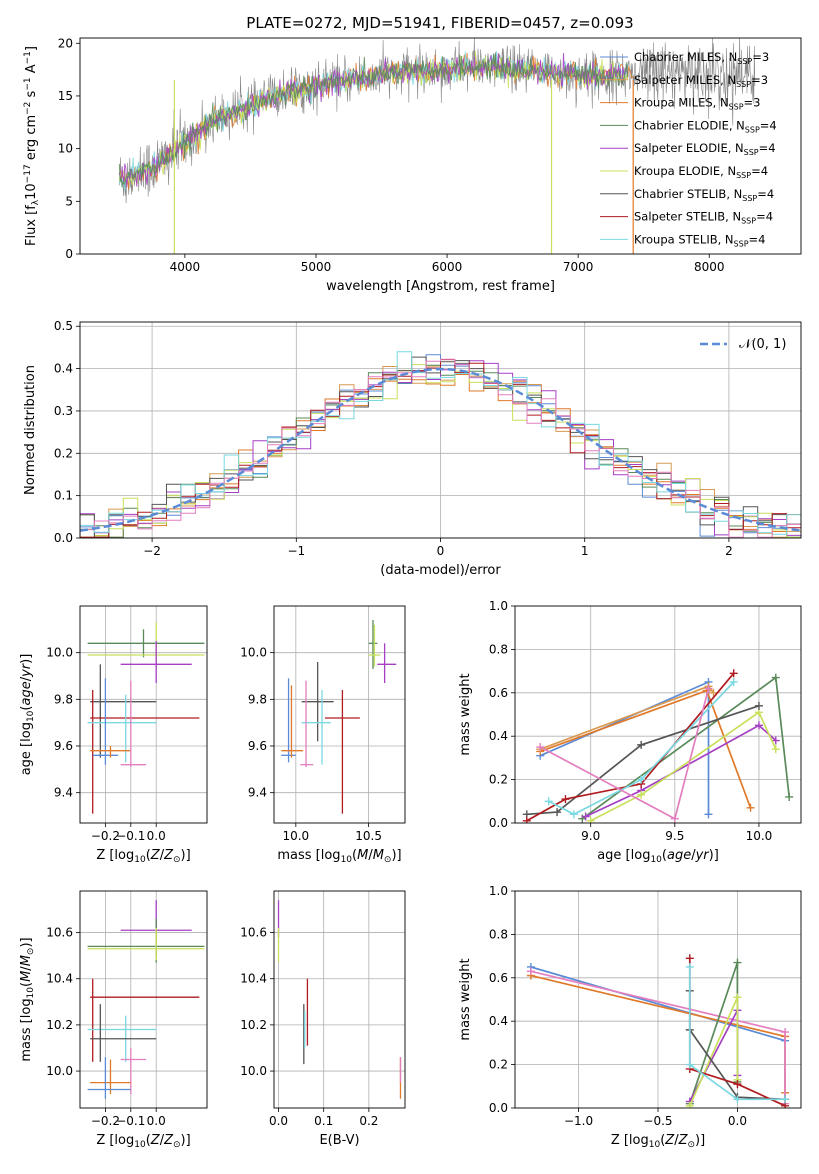  I want to click on x-tick-label: −0.1, so click(130, 836).